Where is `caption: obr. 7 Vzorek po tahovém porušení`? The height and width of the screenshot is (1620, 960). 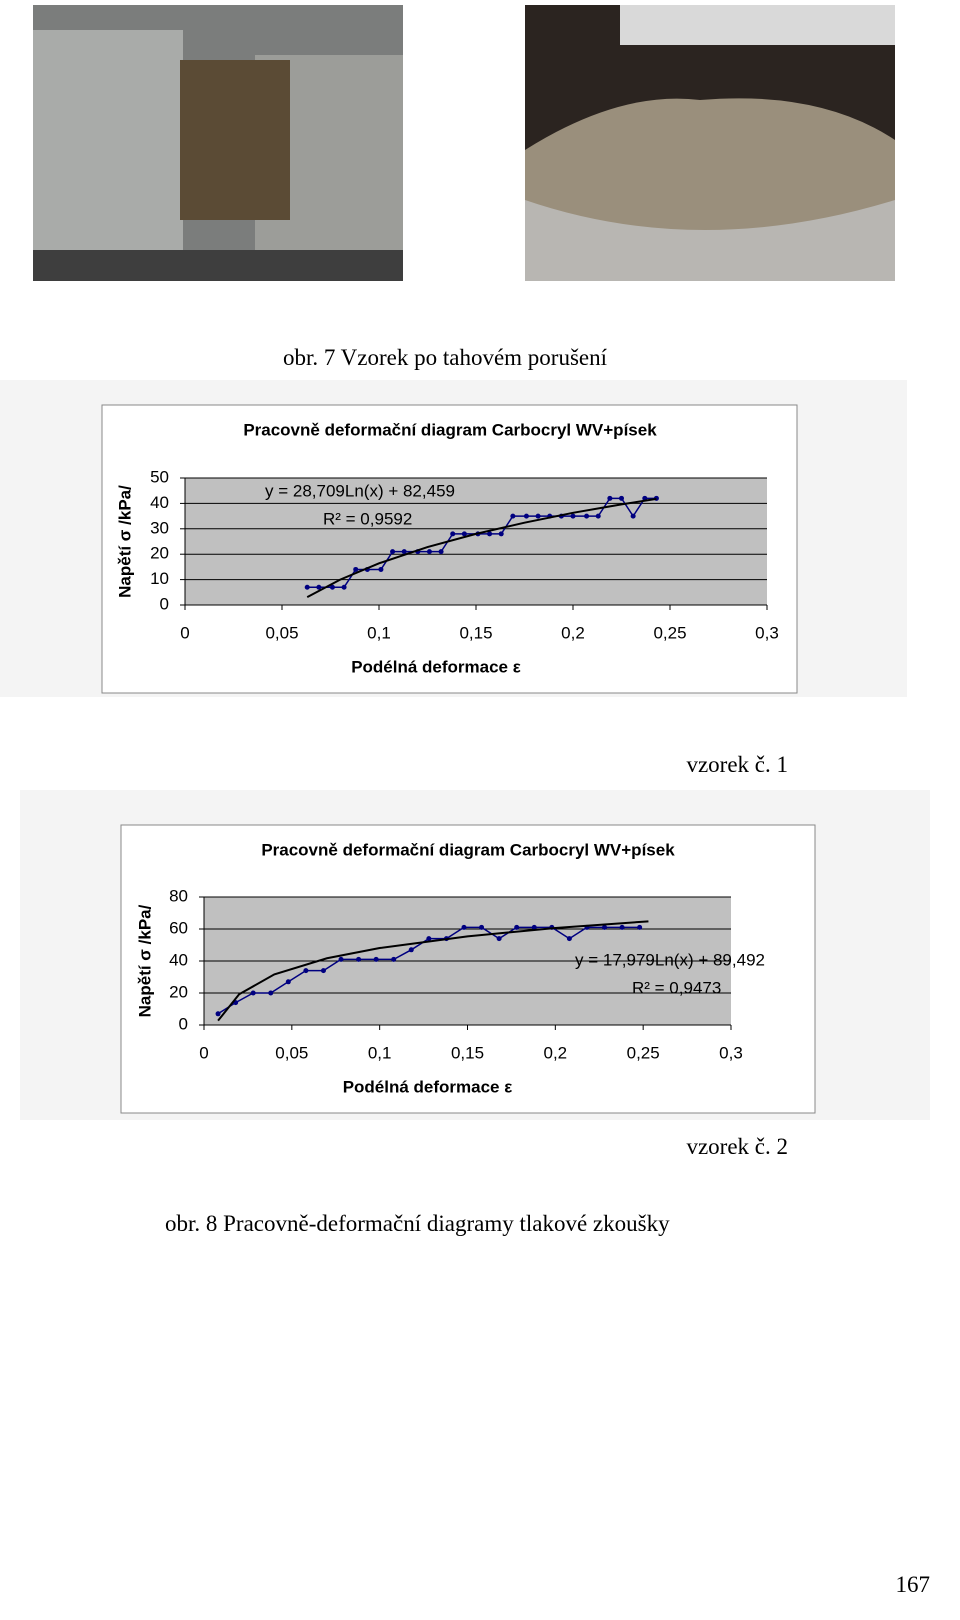 caption: obr. 7 Vzorek po tahovém porušení is located at coordinates (445, 357).